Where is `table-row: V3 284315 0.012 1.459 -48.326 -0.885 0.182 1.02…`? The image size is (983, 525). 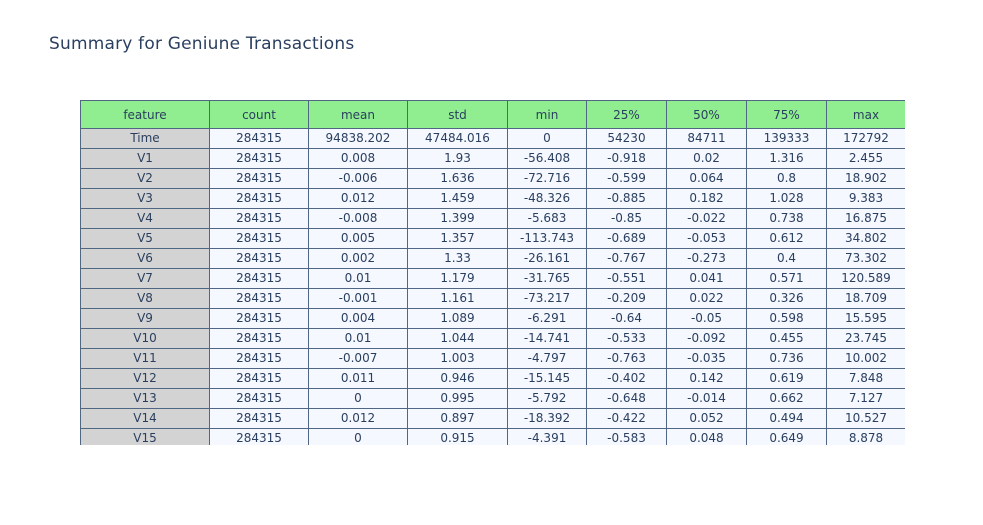 table-row: V3 284315 0.012 1.459 -48.326 -0.885 0.182 1.02… is located at coordinates (492, 198).